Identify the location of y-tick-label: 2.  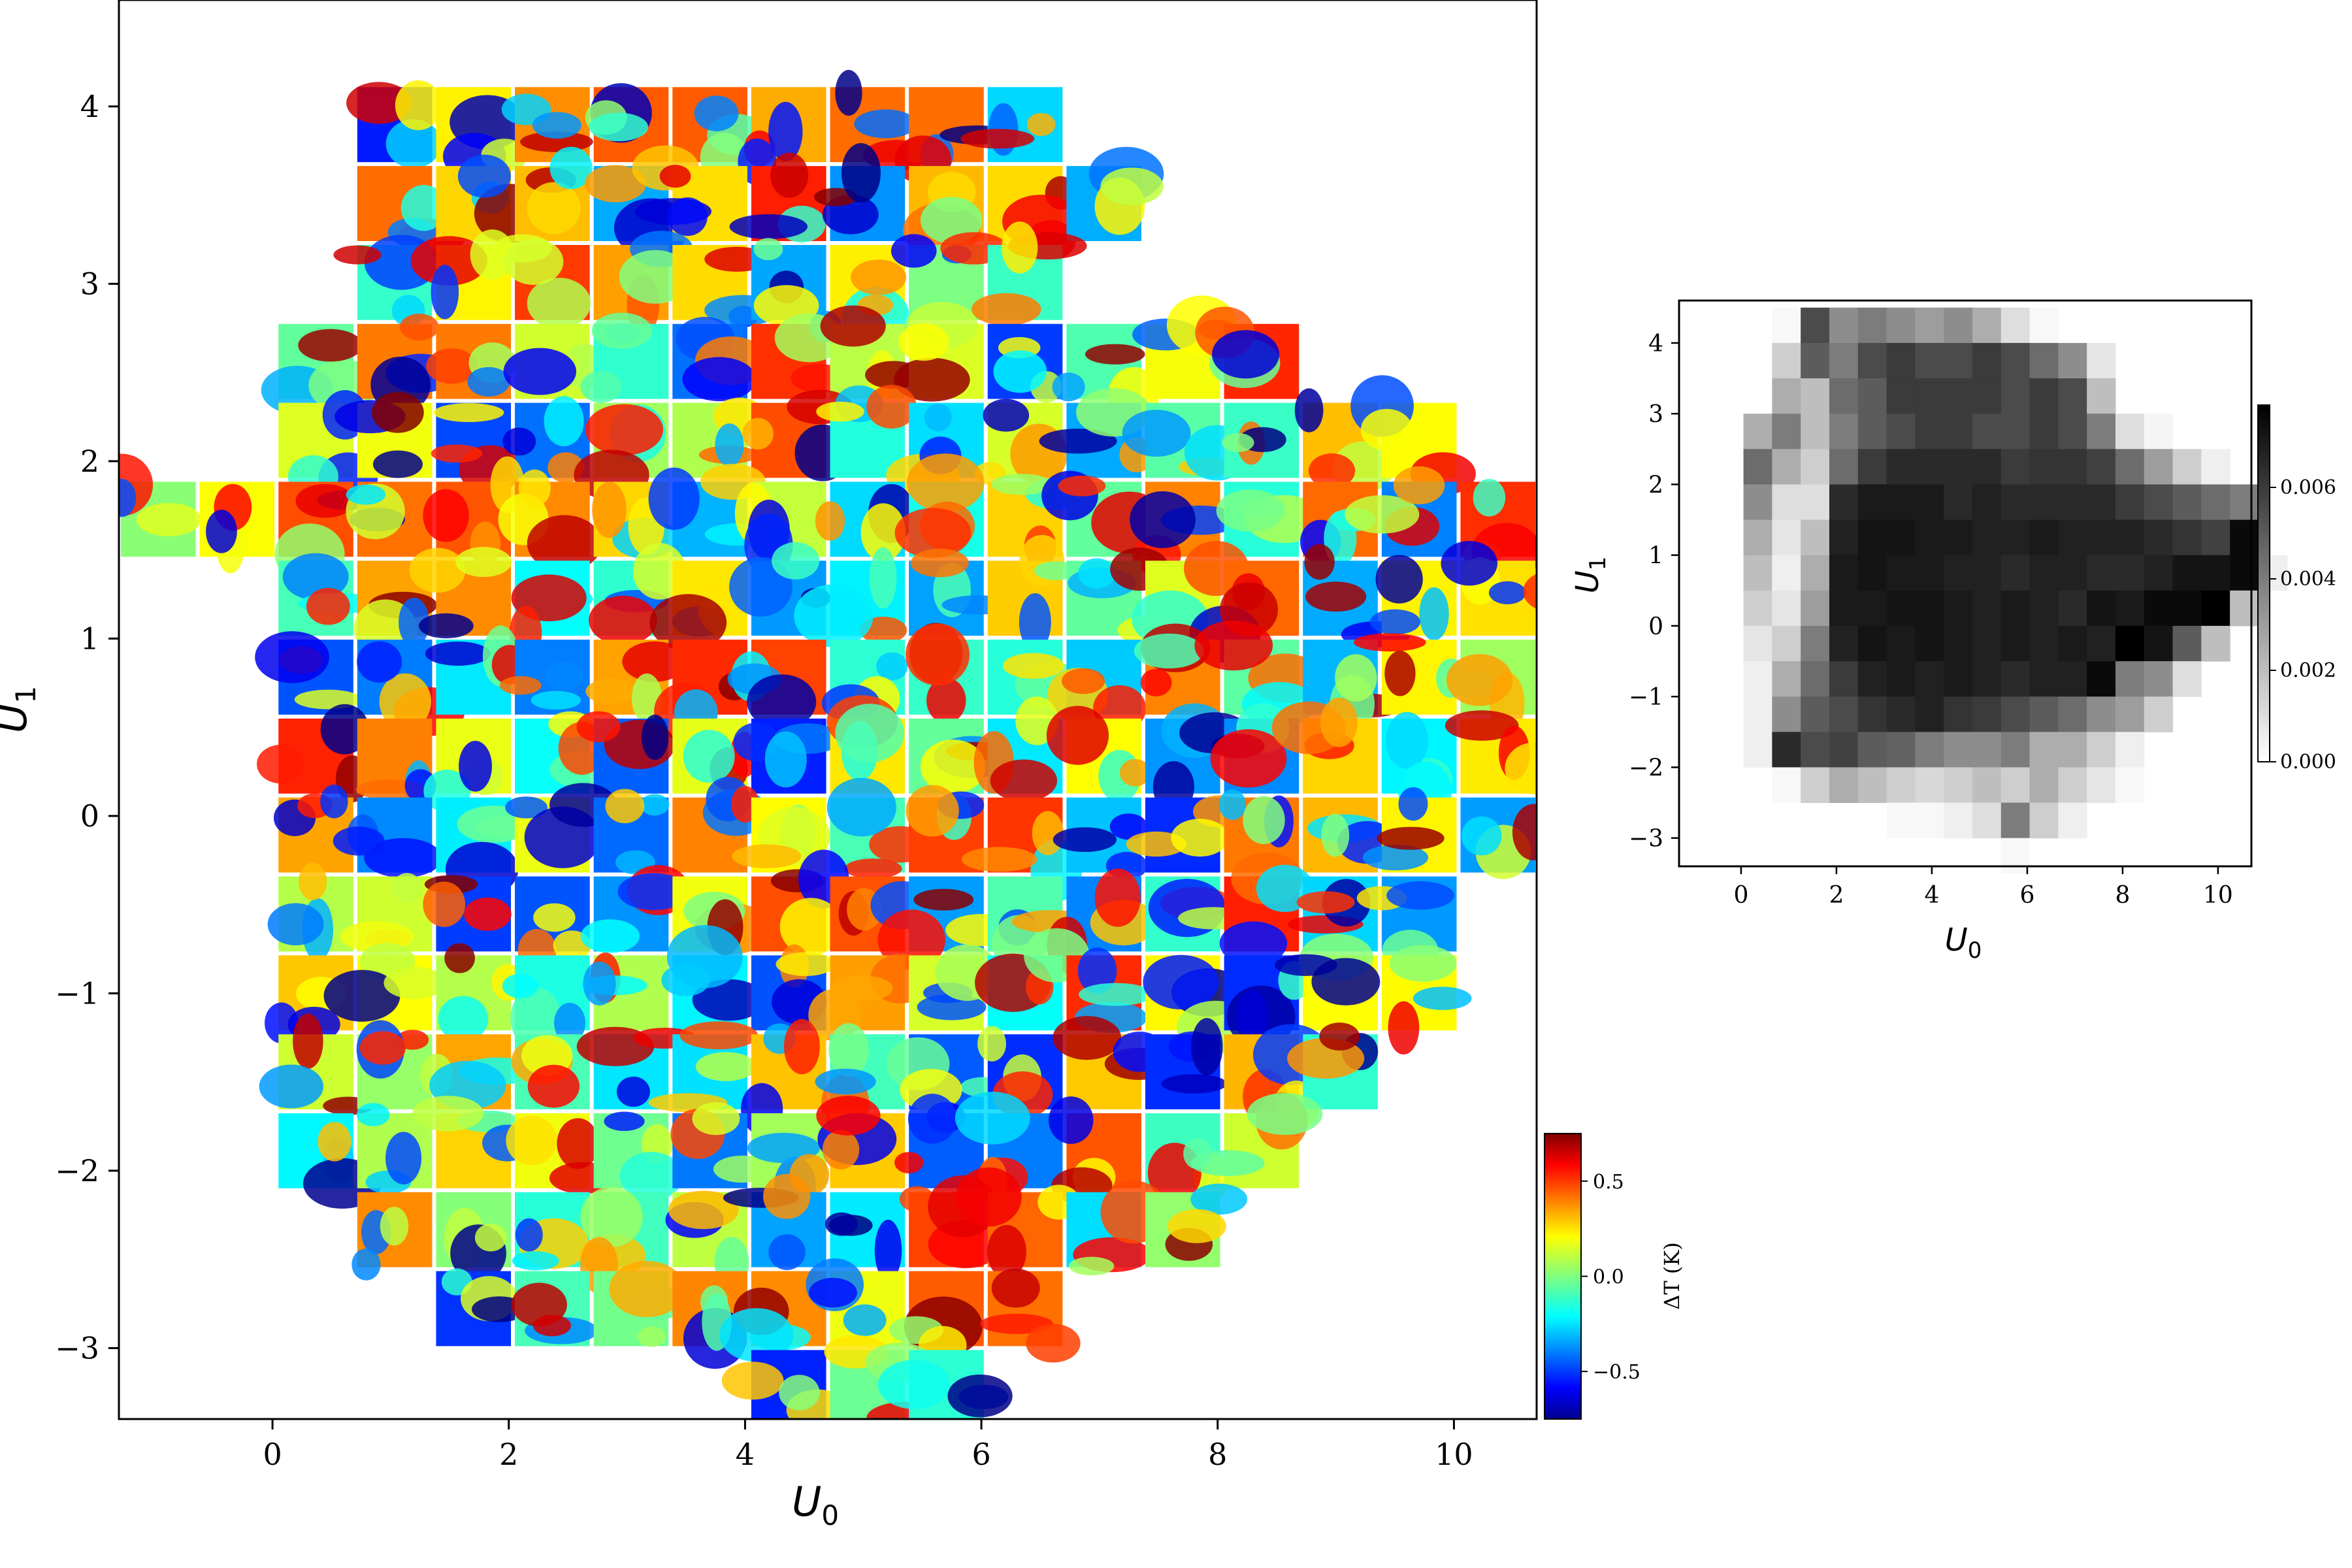
(89, 461).